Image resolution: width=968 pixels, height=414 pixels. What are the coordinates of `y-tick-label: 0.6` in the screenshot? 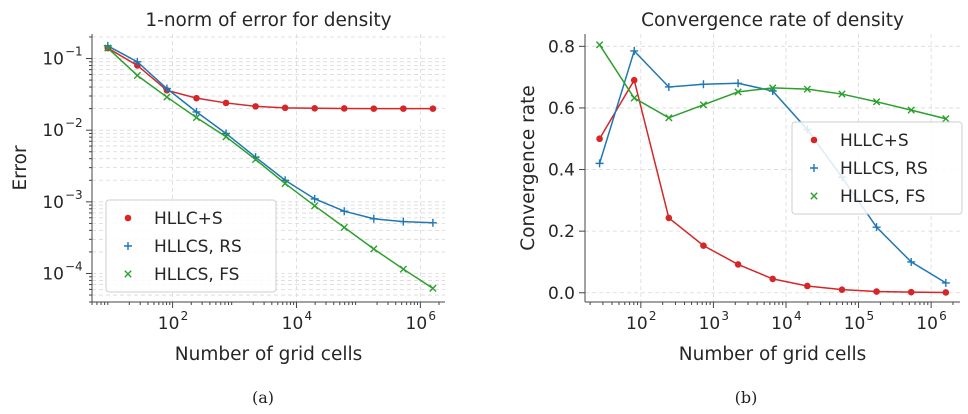 It's located at (561, 109).